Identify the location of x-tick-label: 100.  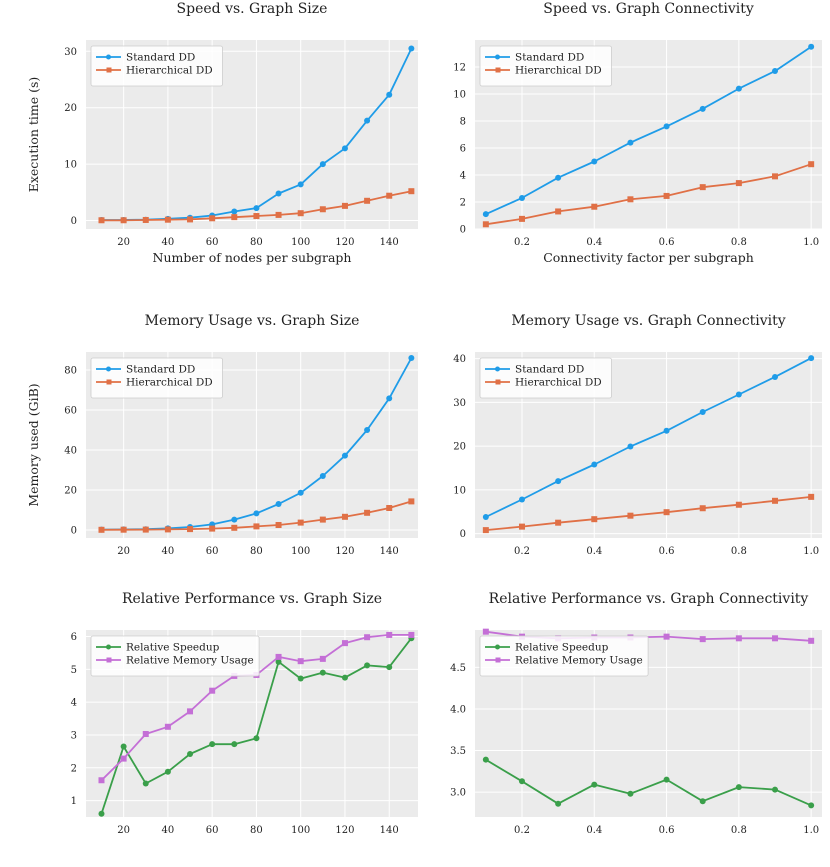
(300, 830).